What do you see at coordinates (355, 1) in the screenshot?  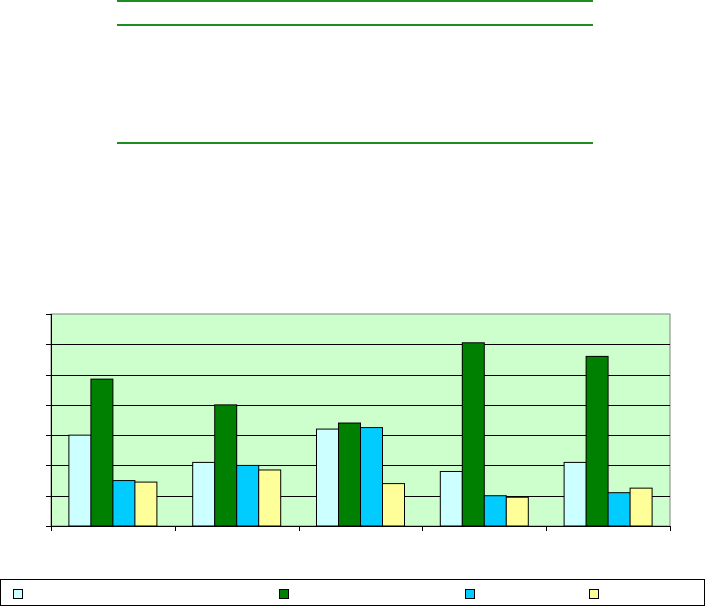 I see `header-rule-top` at bounding box center [355, 1].